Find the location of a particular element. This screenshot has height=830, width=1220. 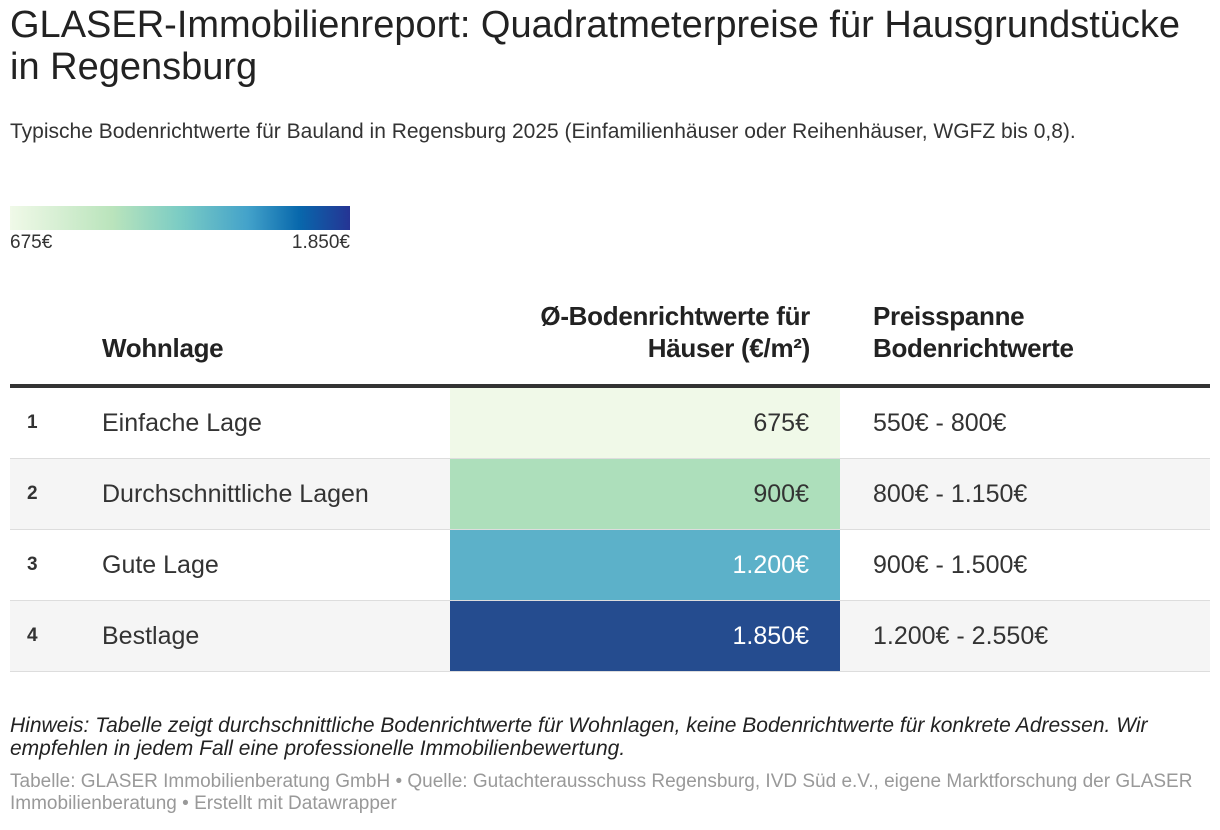

header-avg-bodenrichtwert: Ø-Bodenrichtwerte für Häuser (€/m²) is located at coordinates (645, 344).